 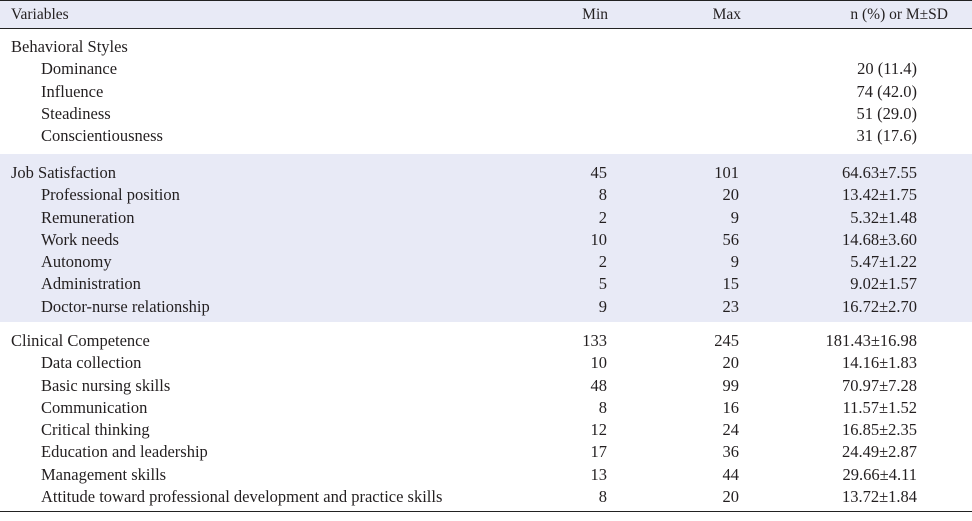 What do you see at coordinates (599, 385) in the screenshot?
I see `row-min: 48` at bounding box center [599, 385].